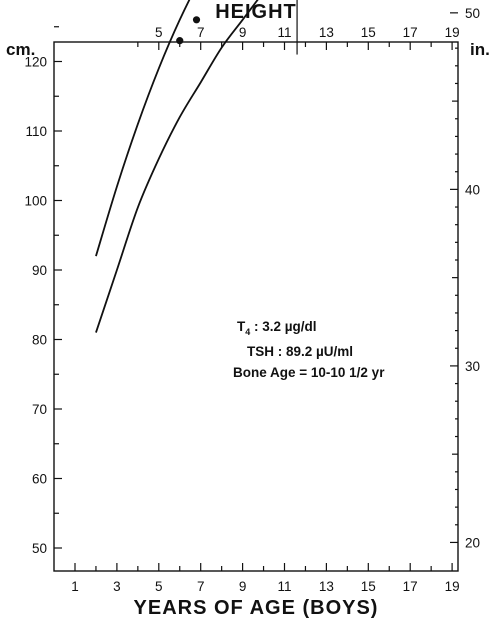  I want to click on x-bottom-tick-label: 11, so click(284, 586).